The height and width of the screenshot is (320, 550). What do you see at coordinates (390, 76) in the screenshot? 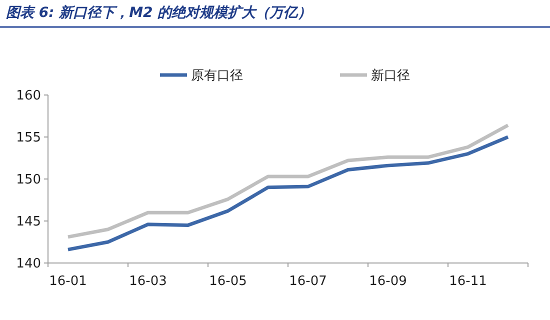
I see `legend-label: 新口径` at bounding box center [390, 76].